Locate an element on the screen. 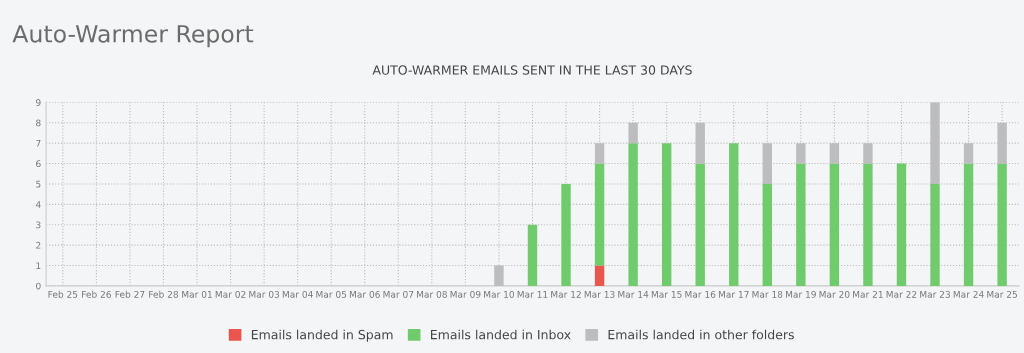 This screenshot has height=353, width=1024. y-tick-label: 2 is located at coordinates (38, 245).